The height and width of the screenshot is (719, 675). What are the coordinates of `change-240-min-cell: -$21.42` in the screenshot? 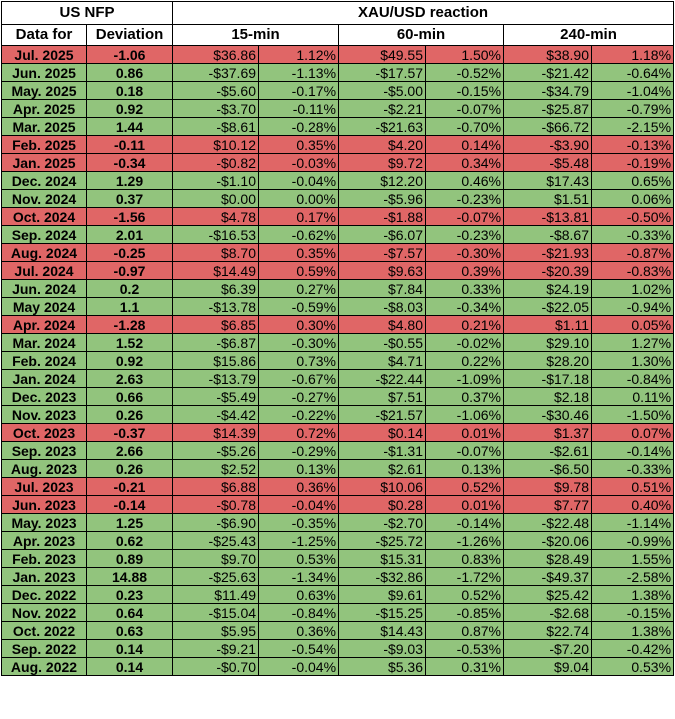 It's located at (548, 72).